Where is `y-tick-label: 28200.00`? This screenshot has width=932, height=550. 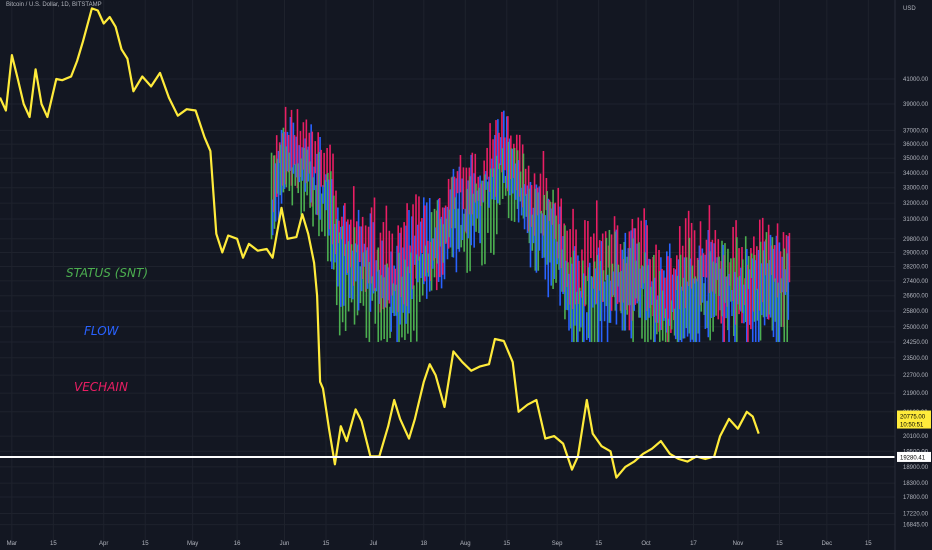 y-tick-label: 28200.00 is located at coordinates (916, 267).